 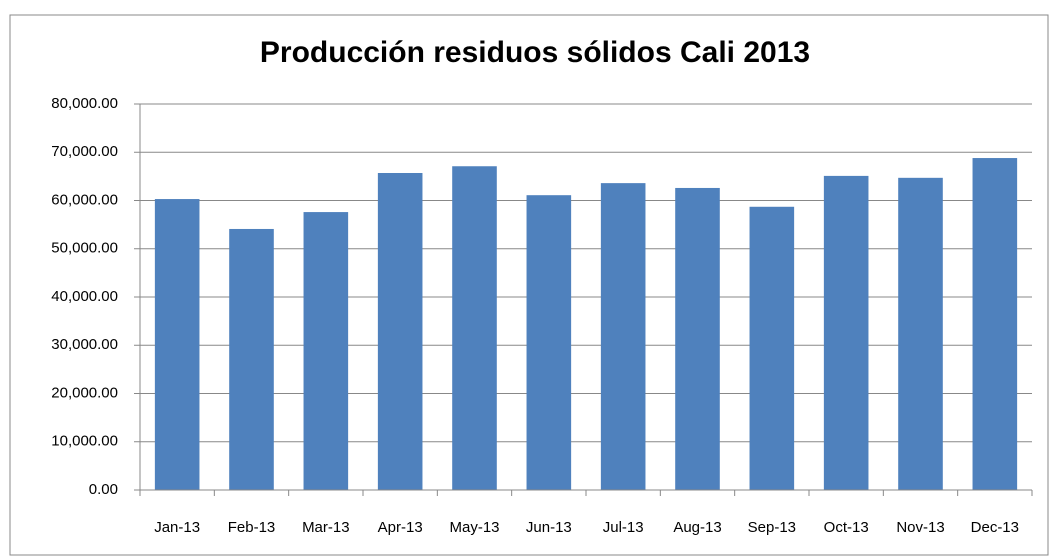 I want to click on y-tick-label: 60,000.00, so click(x=84, y=199).